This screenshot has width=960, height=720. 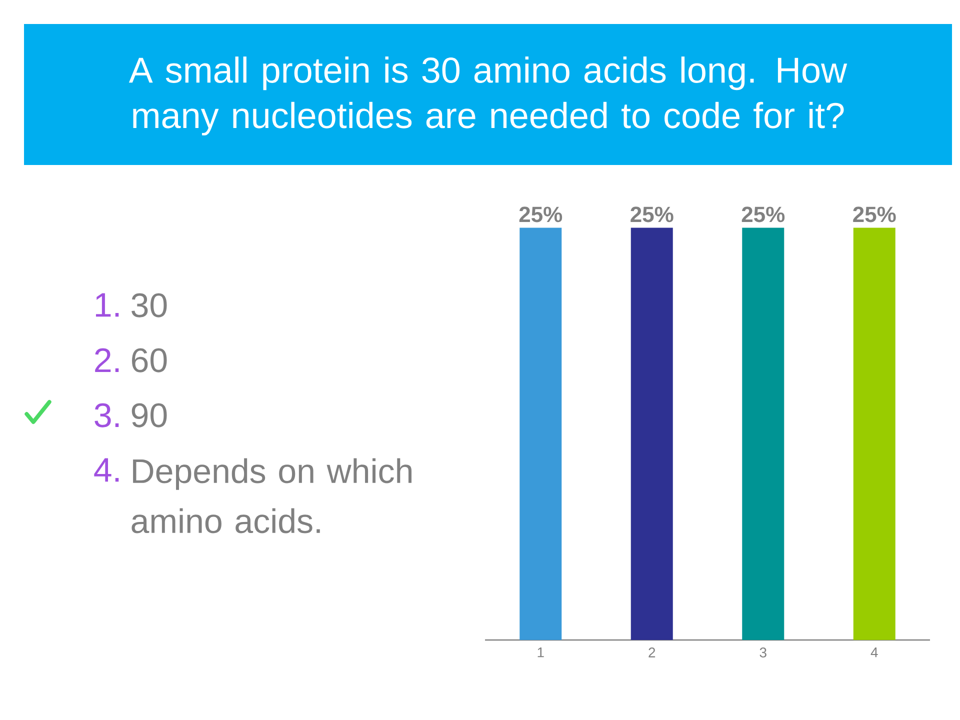 What do you see at coordinates (149, 415) in the screenshot?
I see `text: 90` at bounding box center [149, 415].